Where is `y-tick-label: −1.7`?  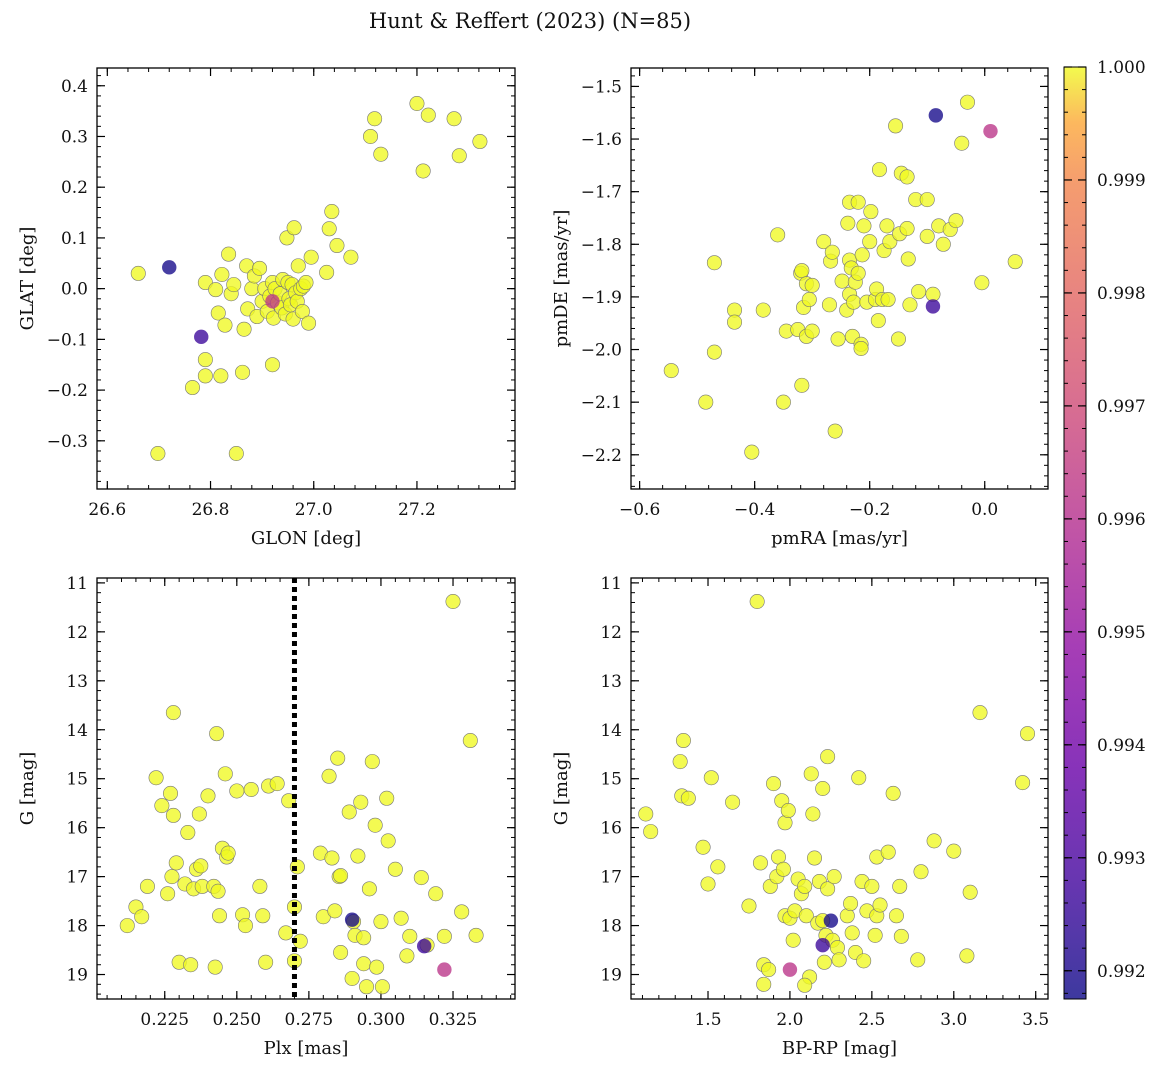 y-tick-label: −1.7 is located at coordinates (601, 193).